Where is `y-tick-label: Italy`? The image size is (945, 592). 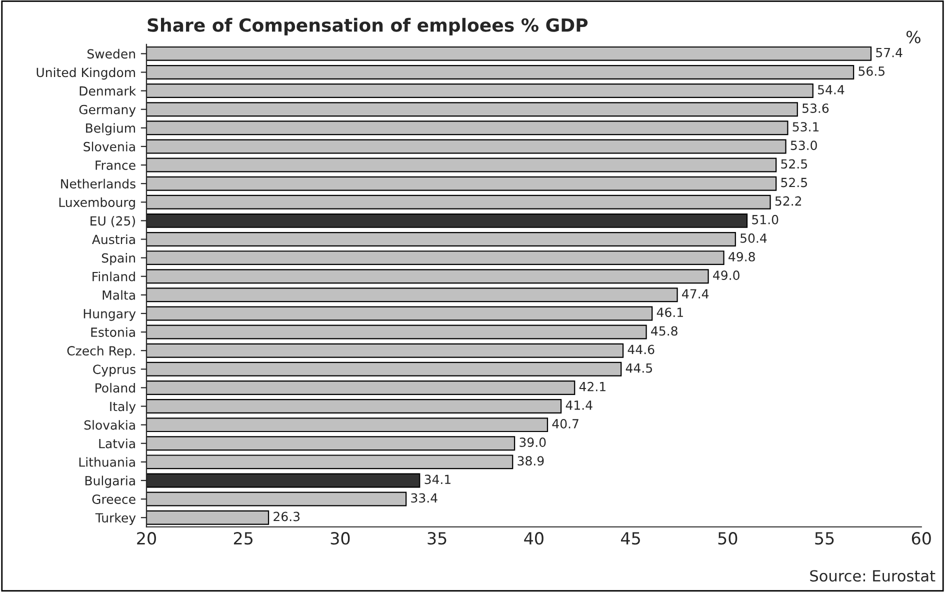
y-tick-label: Italy is located at coordinates (123, 408).